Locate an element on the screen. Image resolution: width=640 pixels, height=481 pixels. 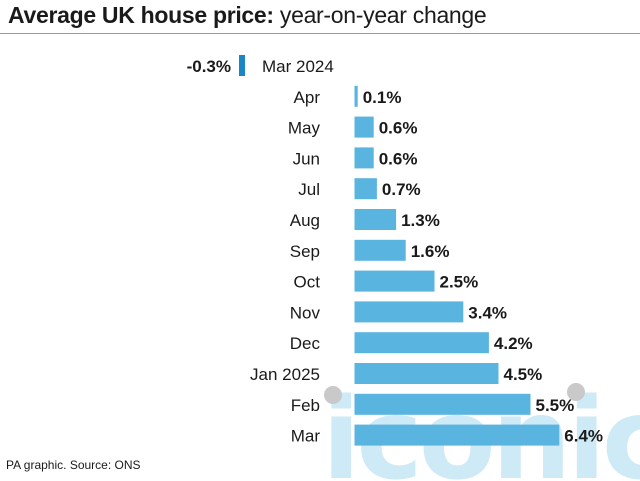
category-label: Jul is located at coordinates (309, 189).